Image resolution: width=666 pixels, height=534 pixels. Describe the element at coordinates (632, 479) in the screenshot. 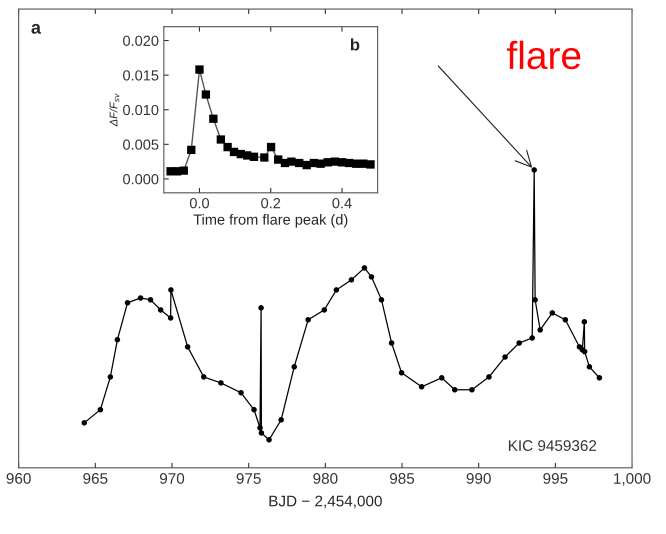

I see `x-tick-label: 1,000` at that location.